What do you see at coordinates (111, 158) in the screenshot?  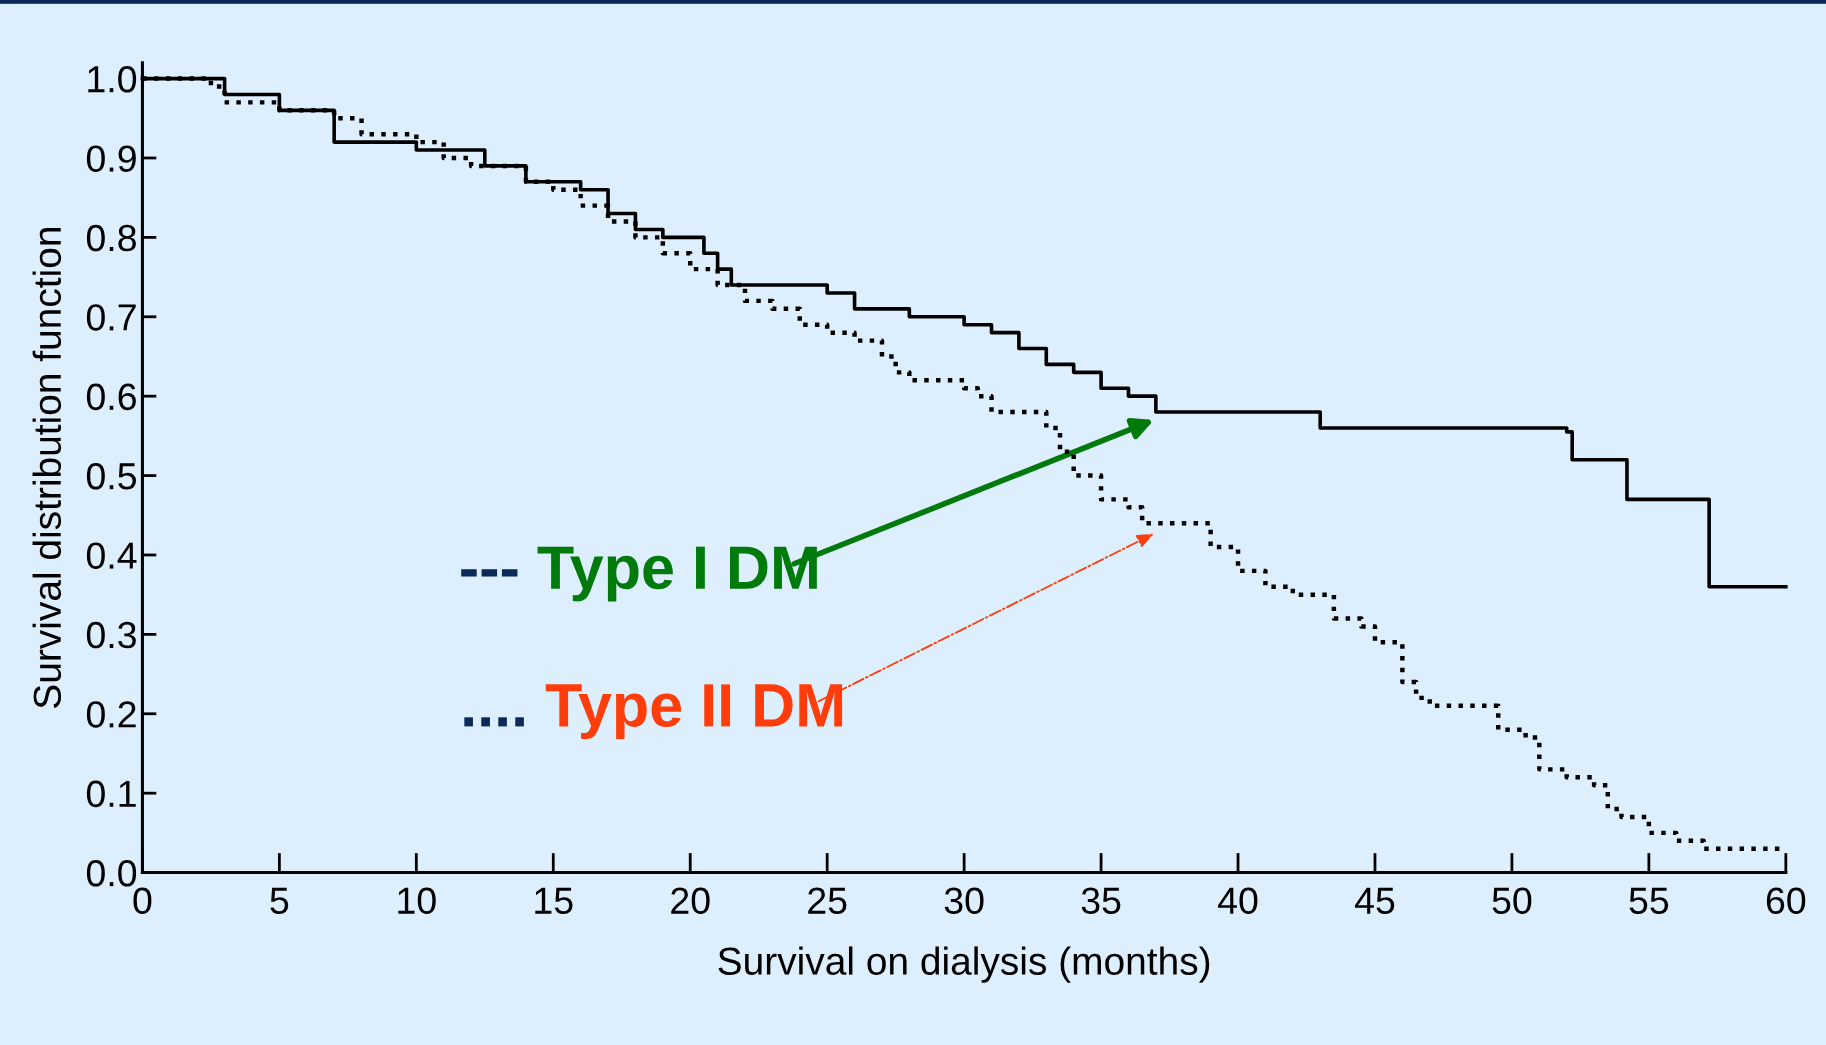 I see `y-tick-label: 0.9` at bounding box center [111, 158].